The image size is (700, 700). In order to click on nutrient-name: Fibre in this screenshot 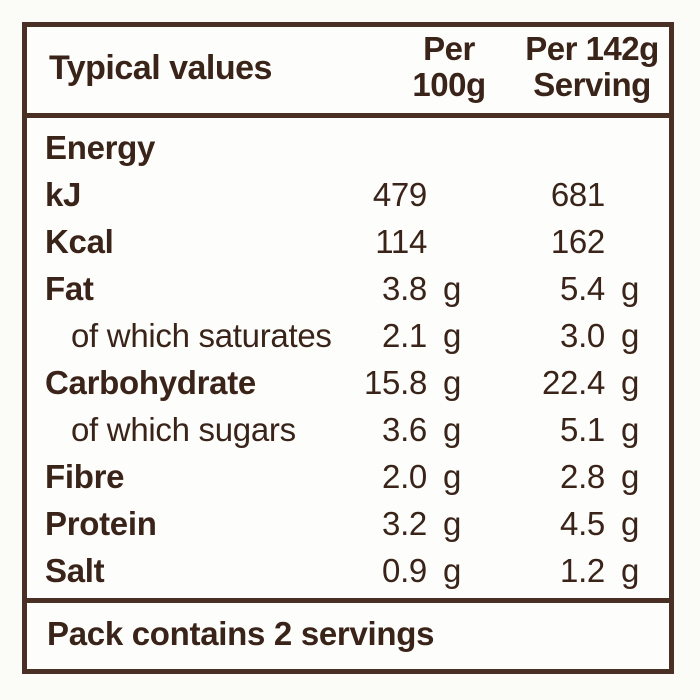, I will do `click(85, 476)`.